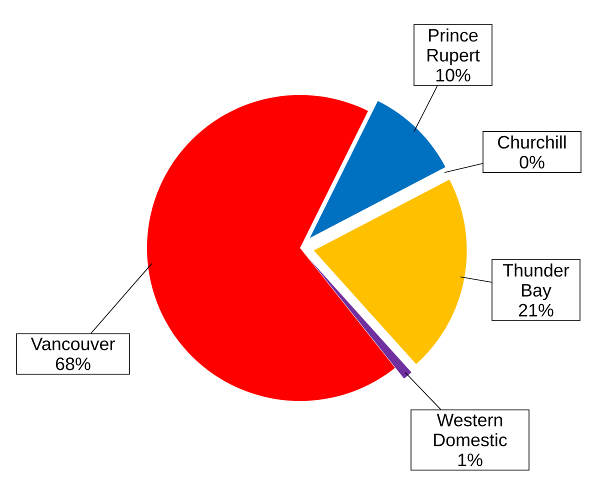 The height and width of the screenshot is (485, 595). Describe the element at coordinates (453, 75) in the screenshot. I see `data-label: 10%` at that location.